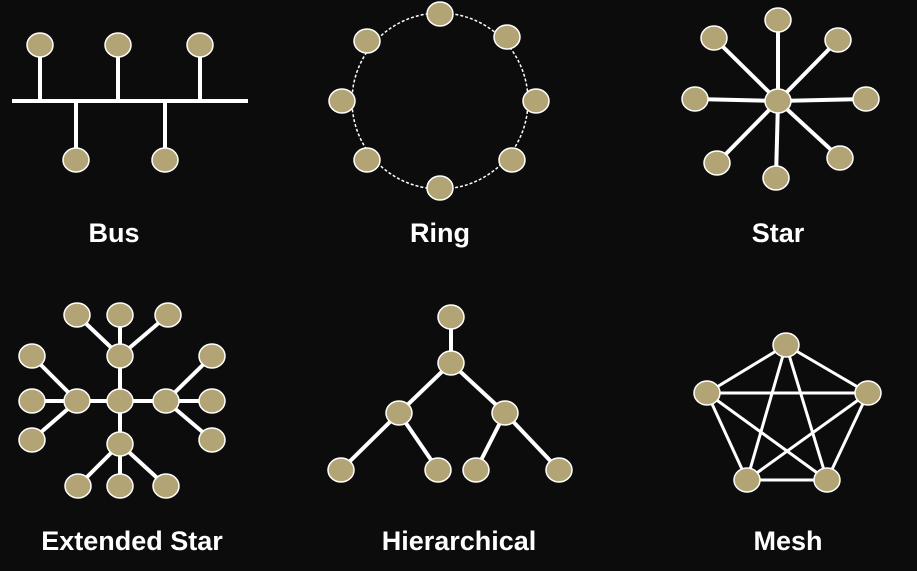 The image size is (917, 571). Describe the element at coordinates (778, 233) in the screenshot. I see `label-star: Star` at that location.